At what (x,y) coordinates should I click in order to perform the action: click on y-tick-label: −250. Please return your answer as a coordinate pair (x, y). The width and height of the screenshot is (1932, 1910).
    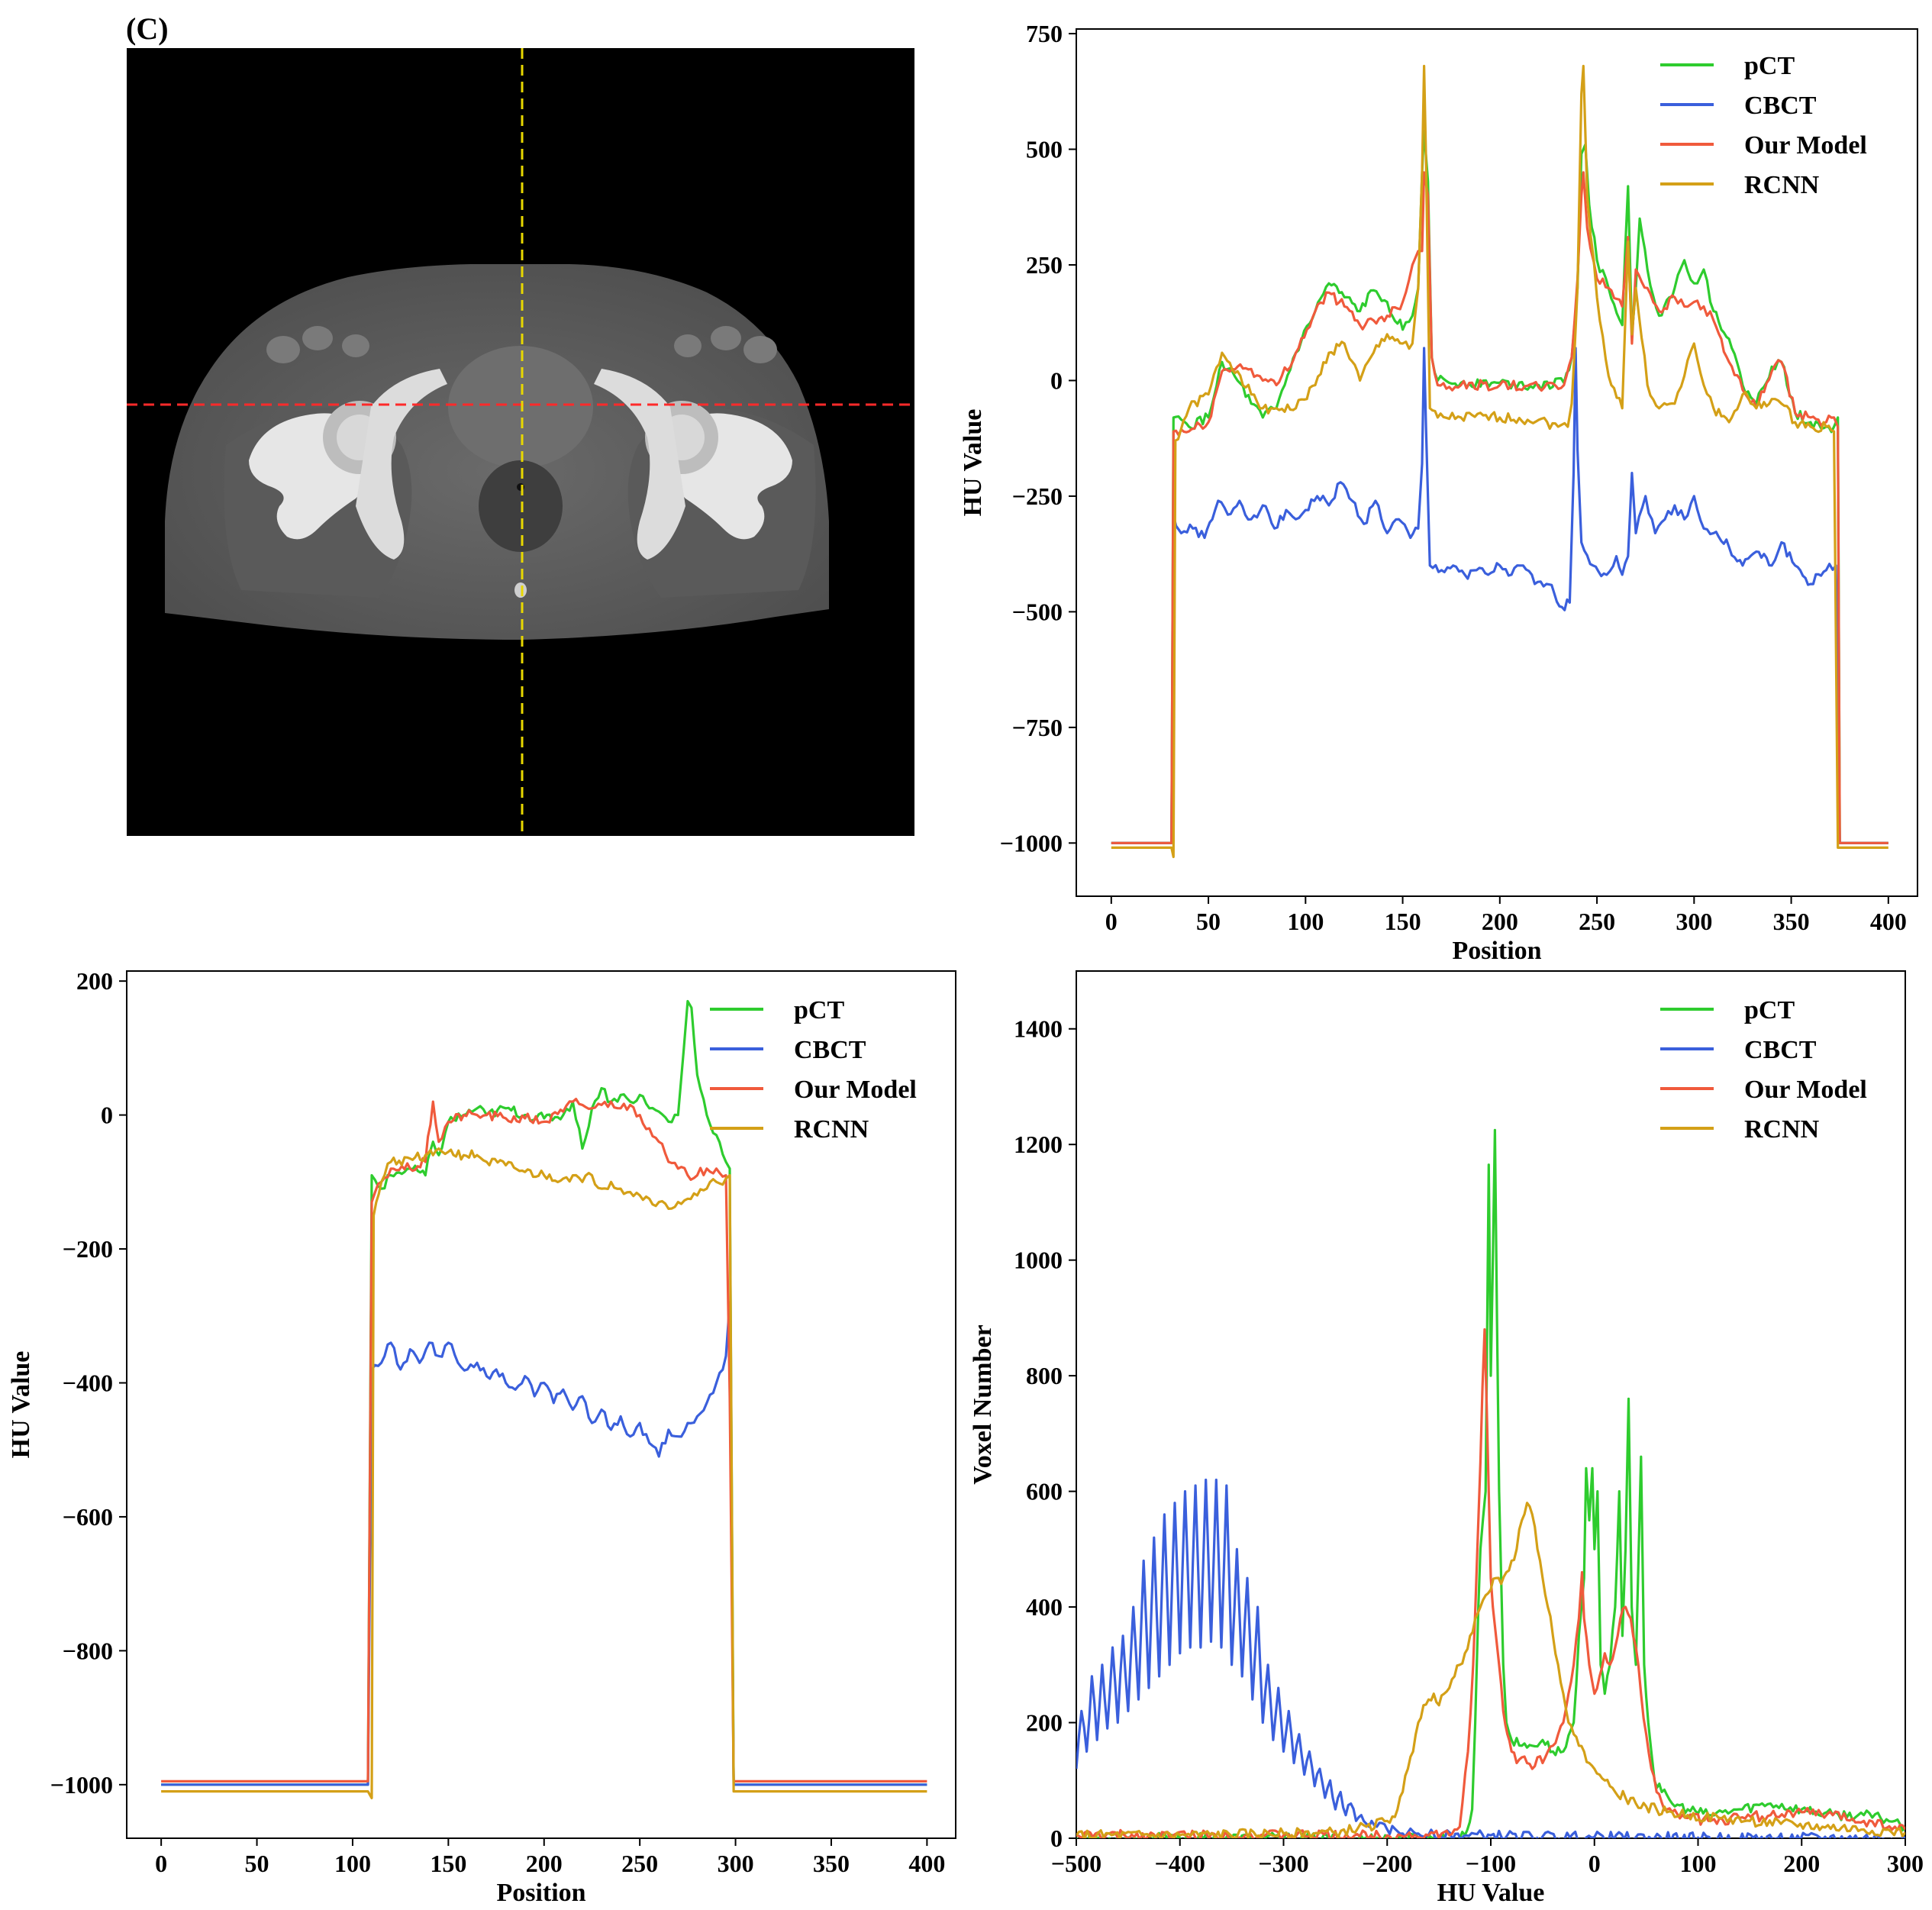
    Looking at the image, I should click on (1037, 496).